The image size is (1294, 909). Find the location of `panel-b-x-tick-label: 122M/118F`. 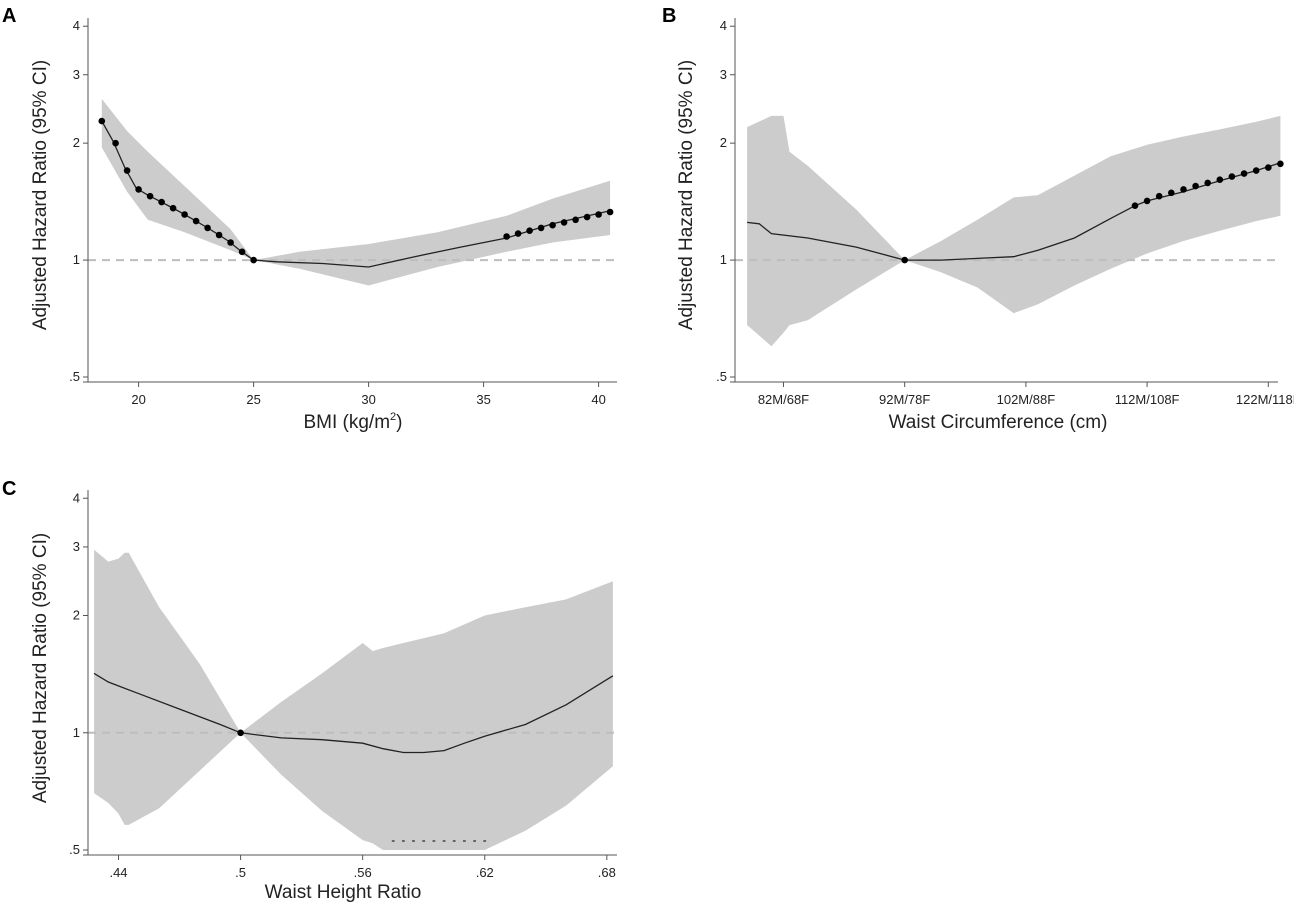

panel-b-x-tick-label: 122M/118F is located at coordinates (1265, 399).